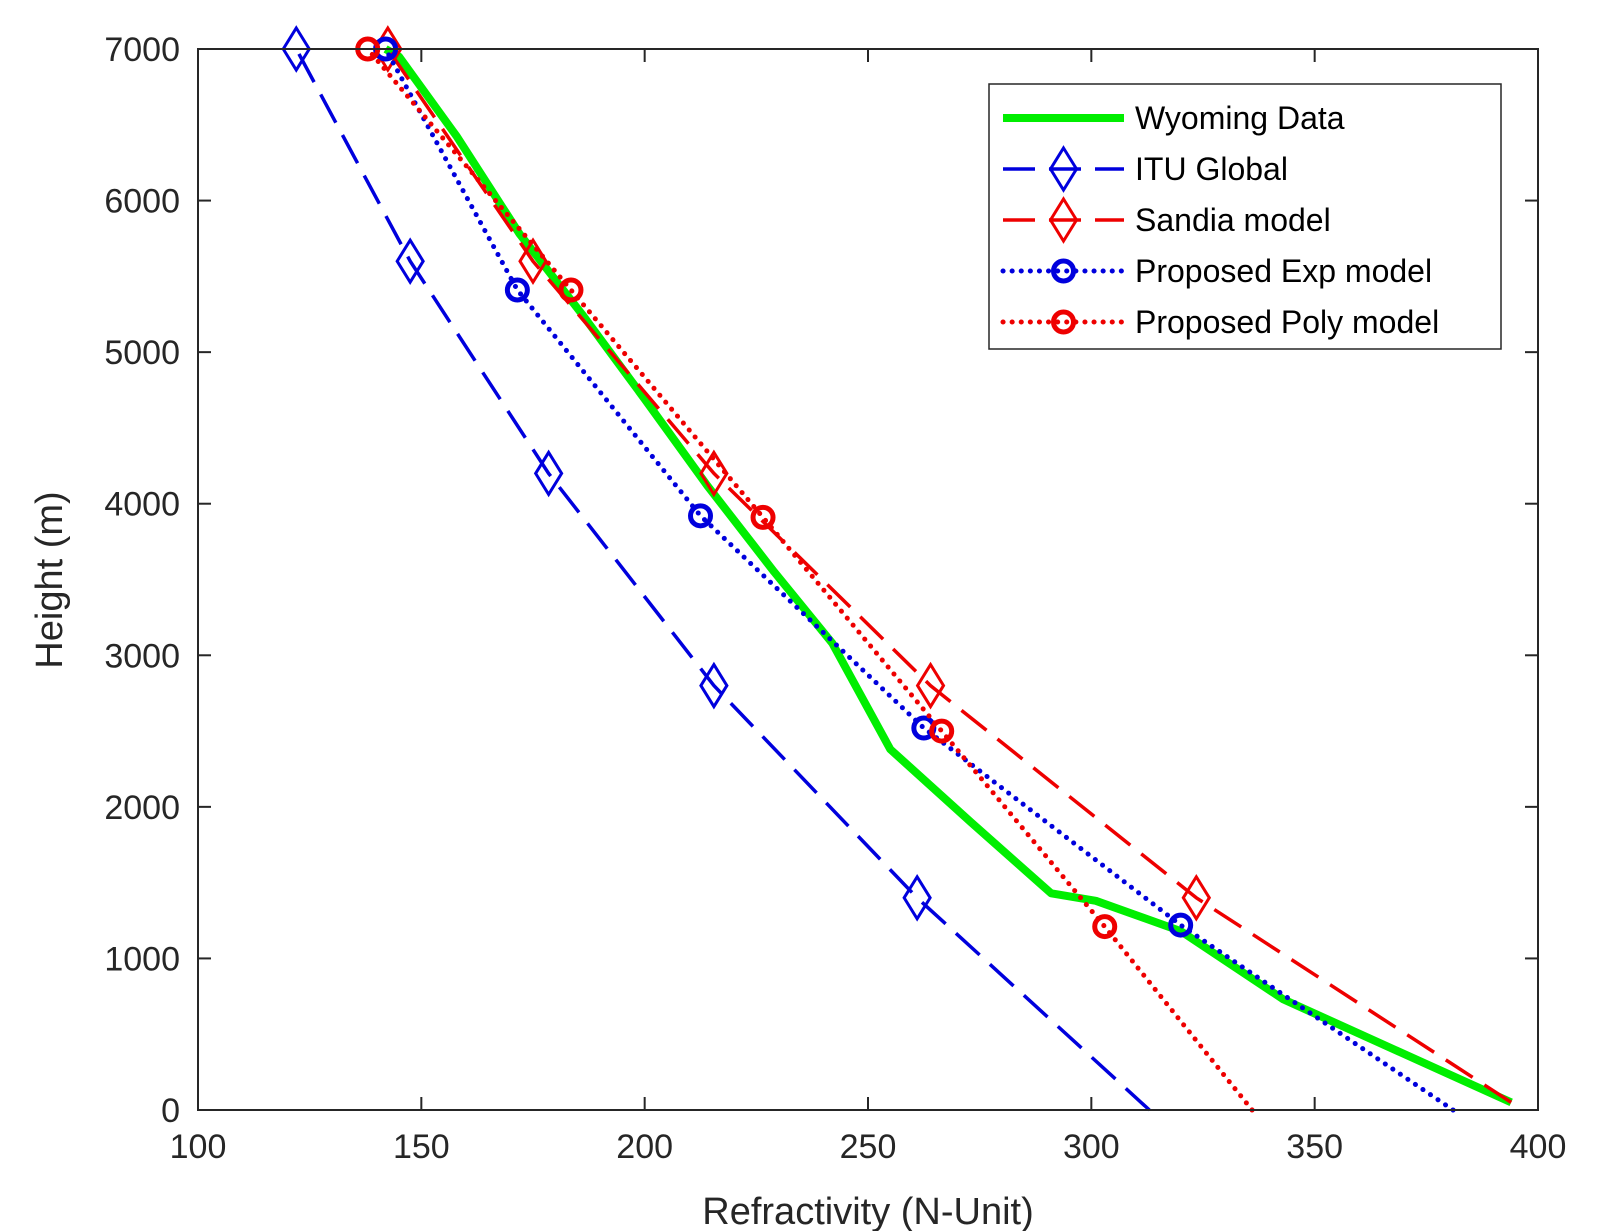 The height and width of the screenshot is (1231, 1612). What do you see at coordinates (1233, 220) in the screenshot?
I see `legend-label-sandia-model: Sandia model` at bounding box center [1233, 220].